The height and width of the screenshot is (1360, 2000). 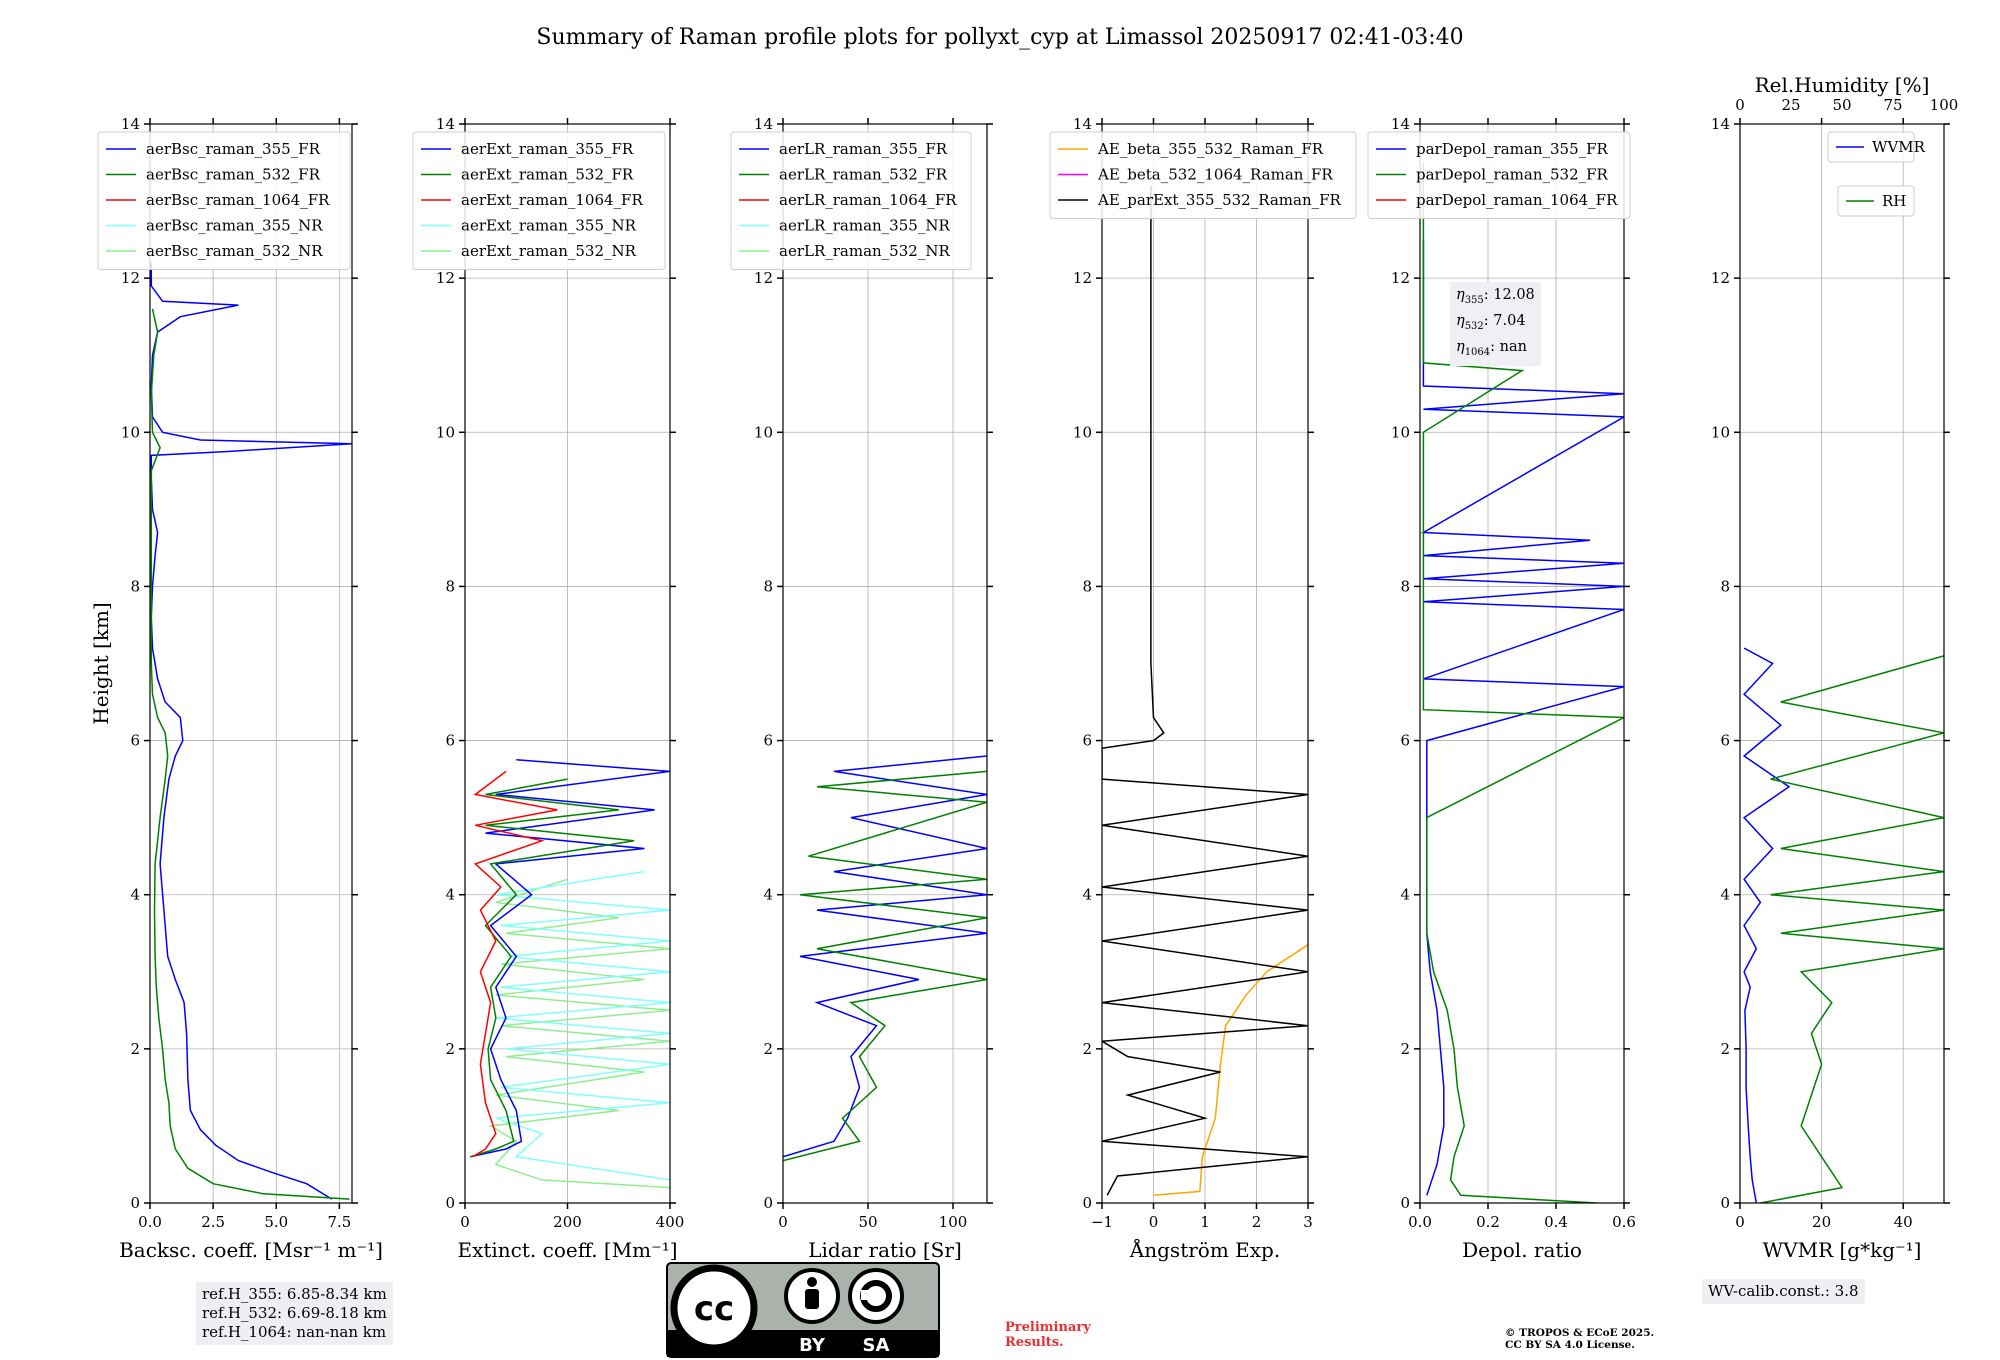 I want to click on xtick-label-lr-1: 50, so click(x=867, y=1222).